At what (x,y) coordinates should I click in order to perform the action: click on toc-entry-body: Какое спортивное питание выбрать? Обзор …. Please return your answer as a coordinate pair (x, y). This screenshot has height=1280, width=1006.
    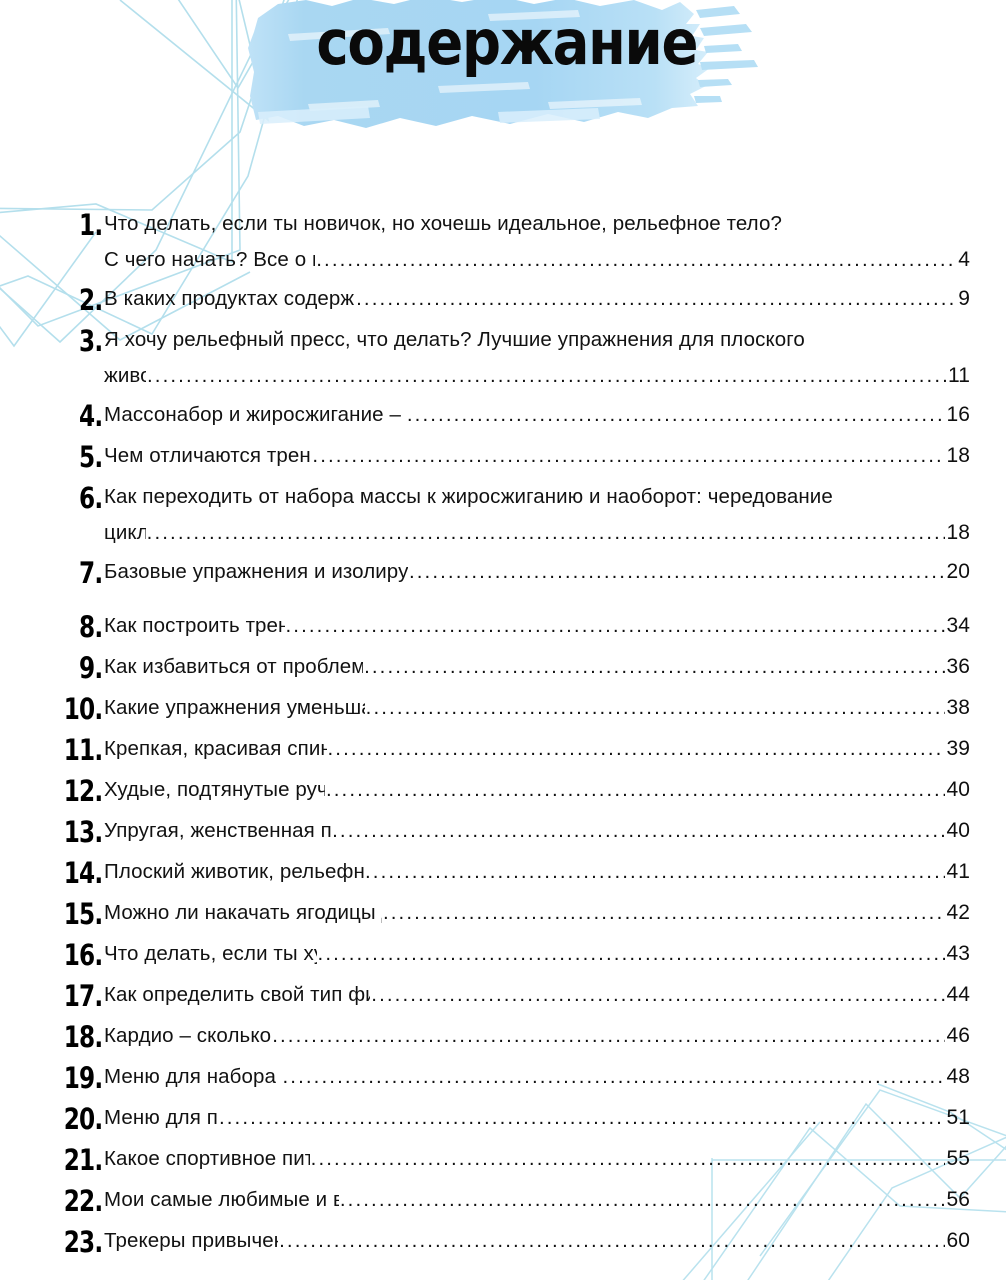
    Looking at the image, I should click on (537, 1159).